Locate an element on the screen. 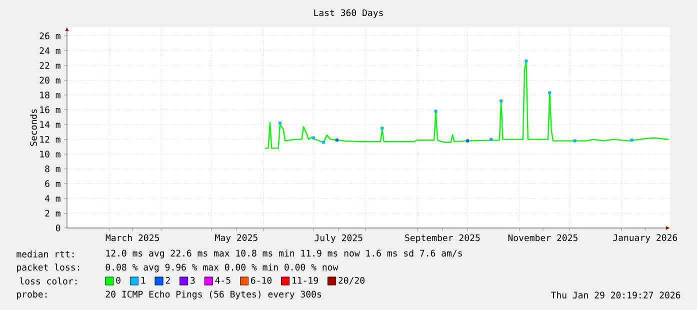 The image size is (697, 310). y-tick-label: 10 m is located at coordinates (50, 154).